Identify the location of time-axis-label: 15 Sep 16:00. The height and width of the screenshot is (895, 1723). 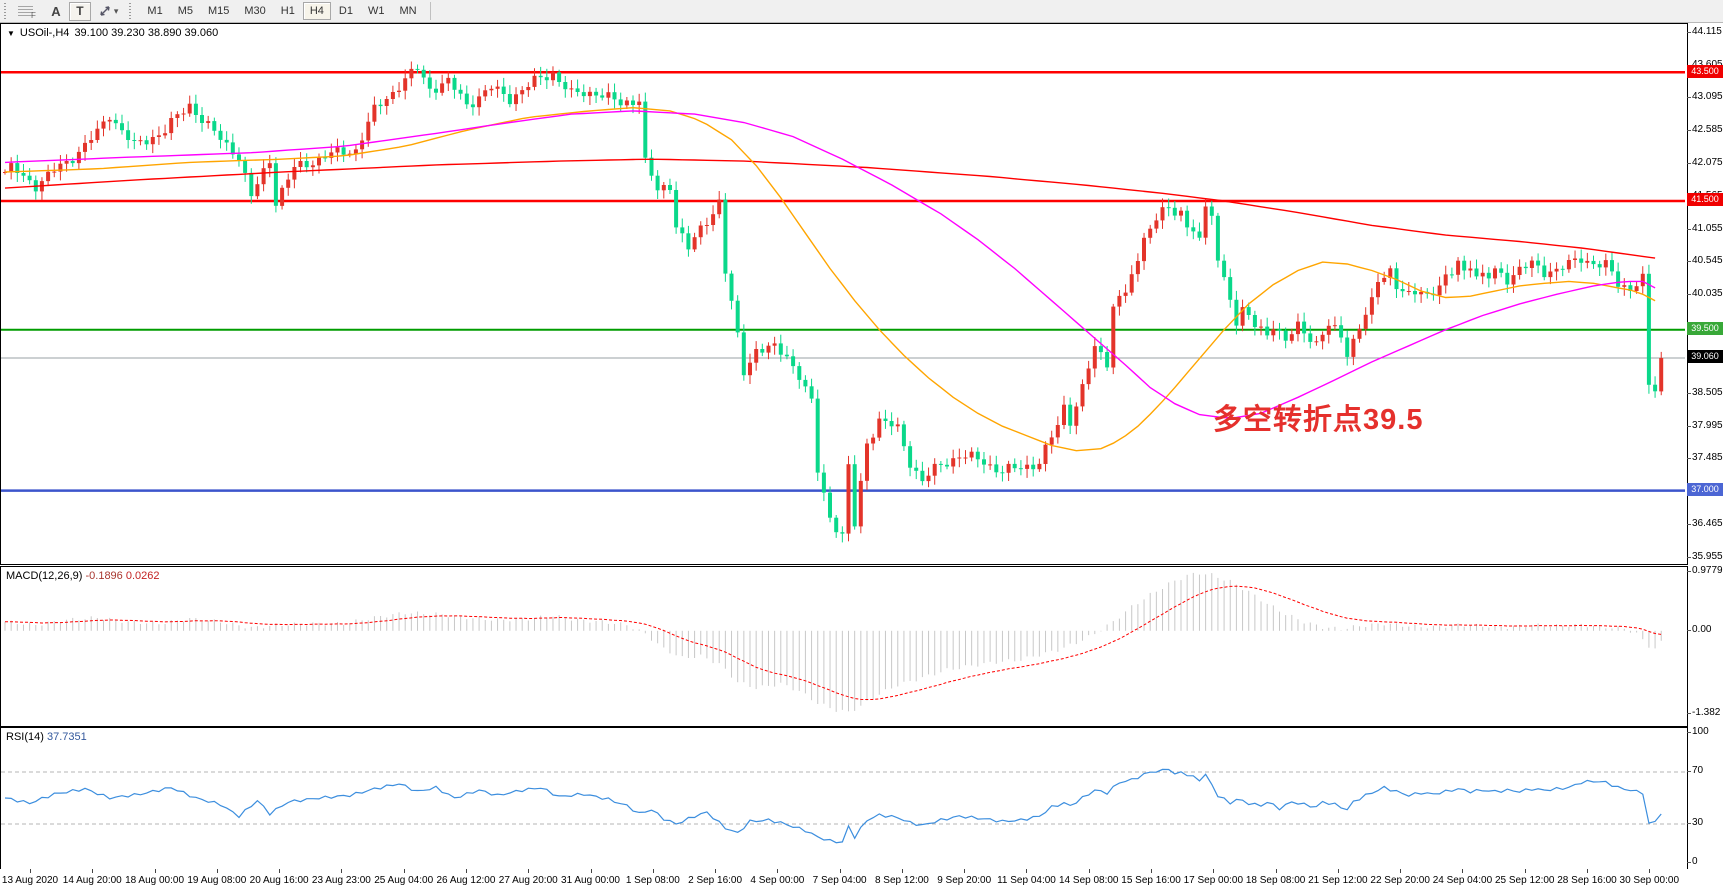
(1151, 880).